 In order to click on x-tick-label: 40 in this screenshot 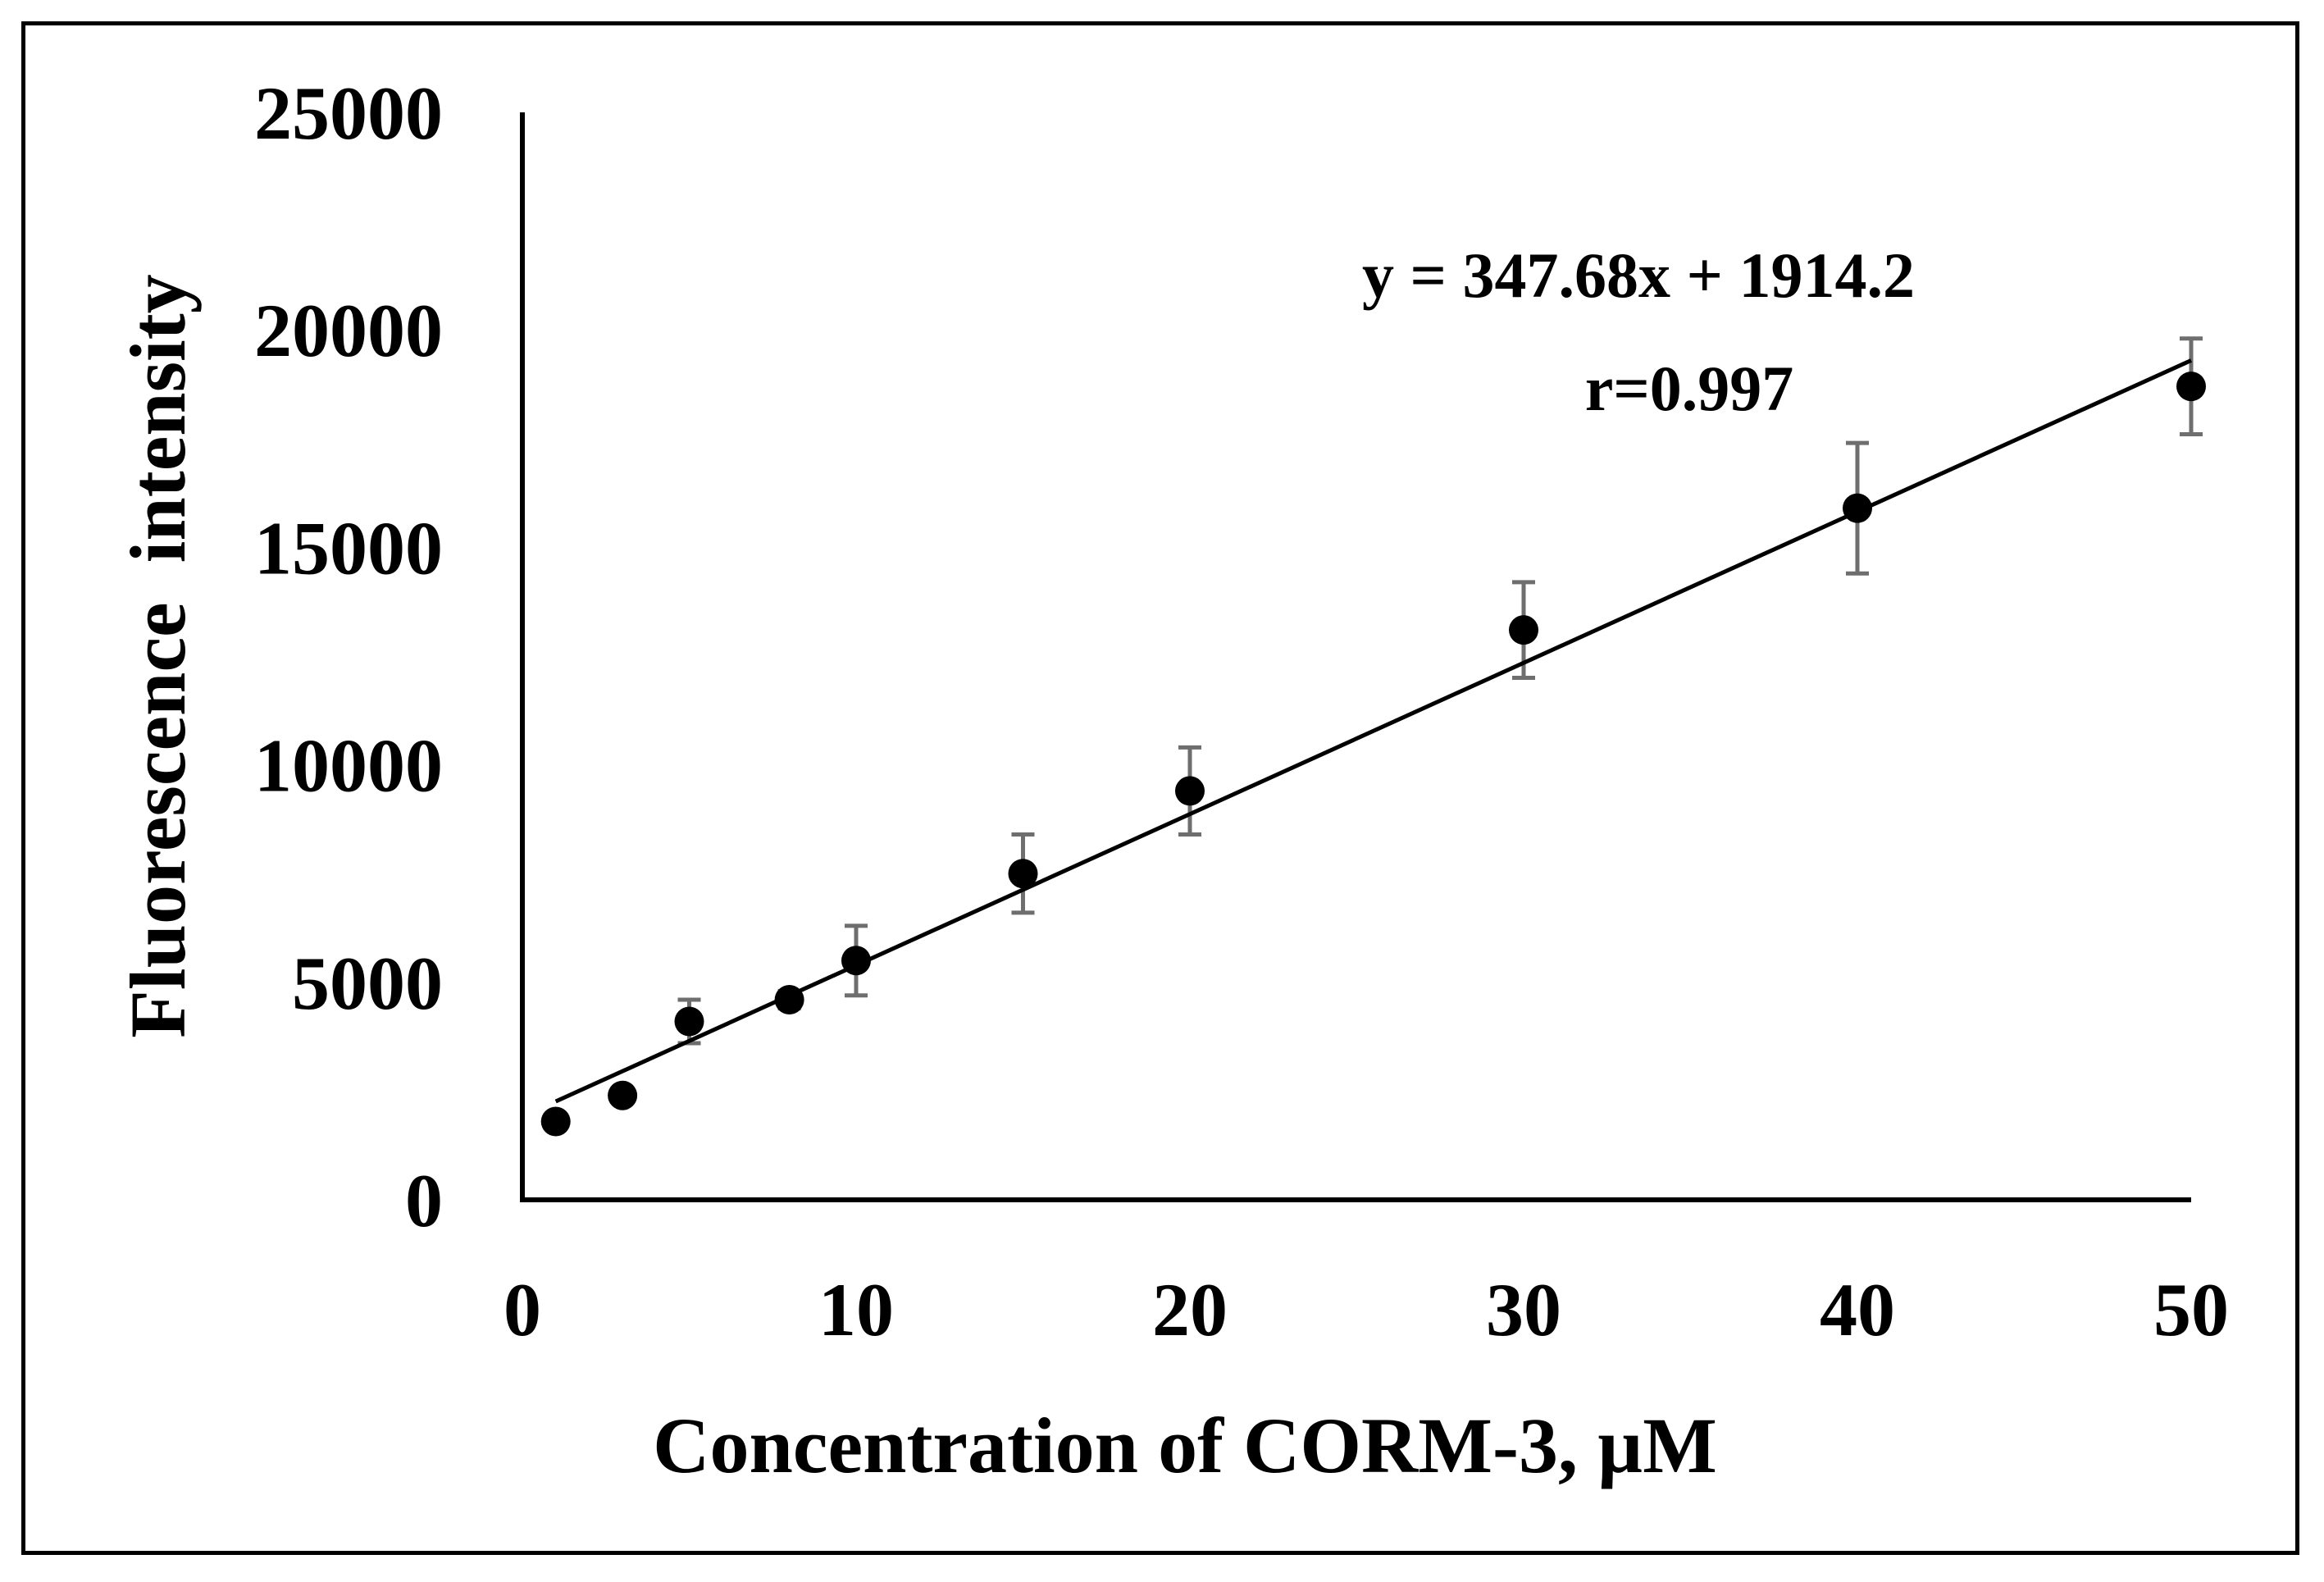, I will do `click(1857, 1310)`.